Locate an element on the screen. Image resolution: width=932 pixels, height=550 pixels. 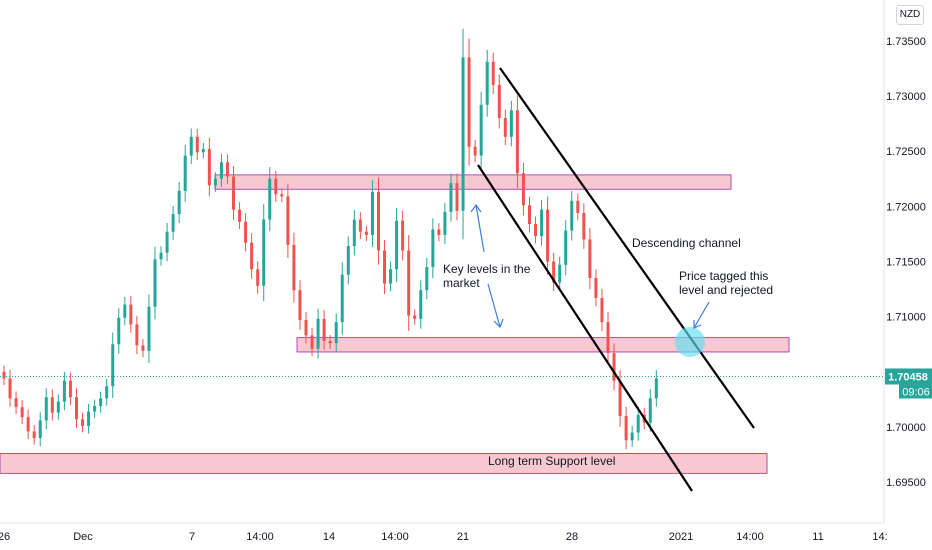
time-axis: 26 Dec 7 14:00 14 14:00 21 28 2021 14:00 11 14: is located at coordinates (444, 537).